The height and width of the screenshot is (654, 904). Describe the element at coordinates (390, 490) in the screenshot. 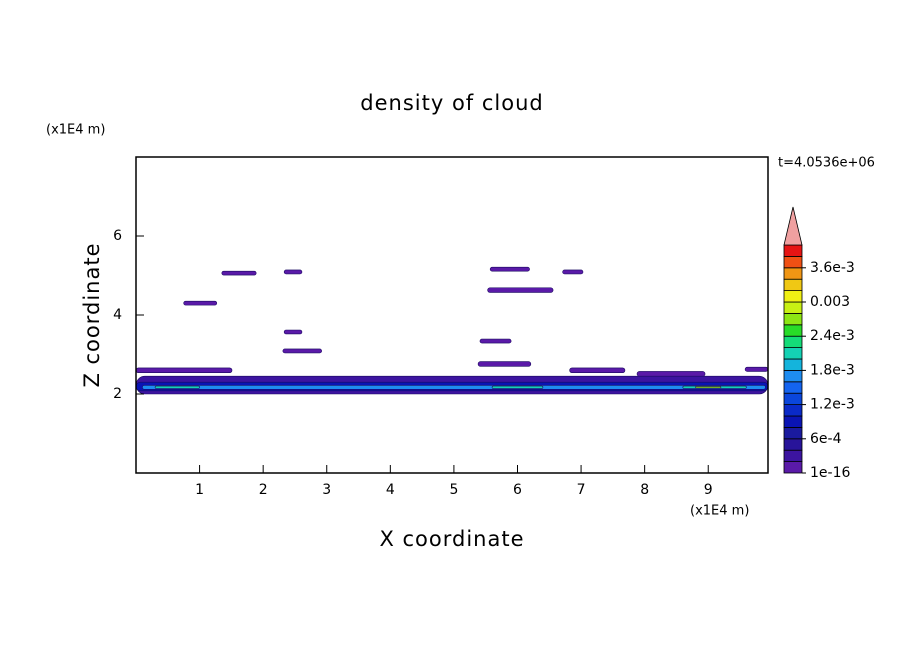

I see `x-tick-label: 4` at that location.